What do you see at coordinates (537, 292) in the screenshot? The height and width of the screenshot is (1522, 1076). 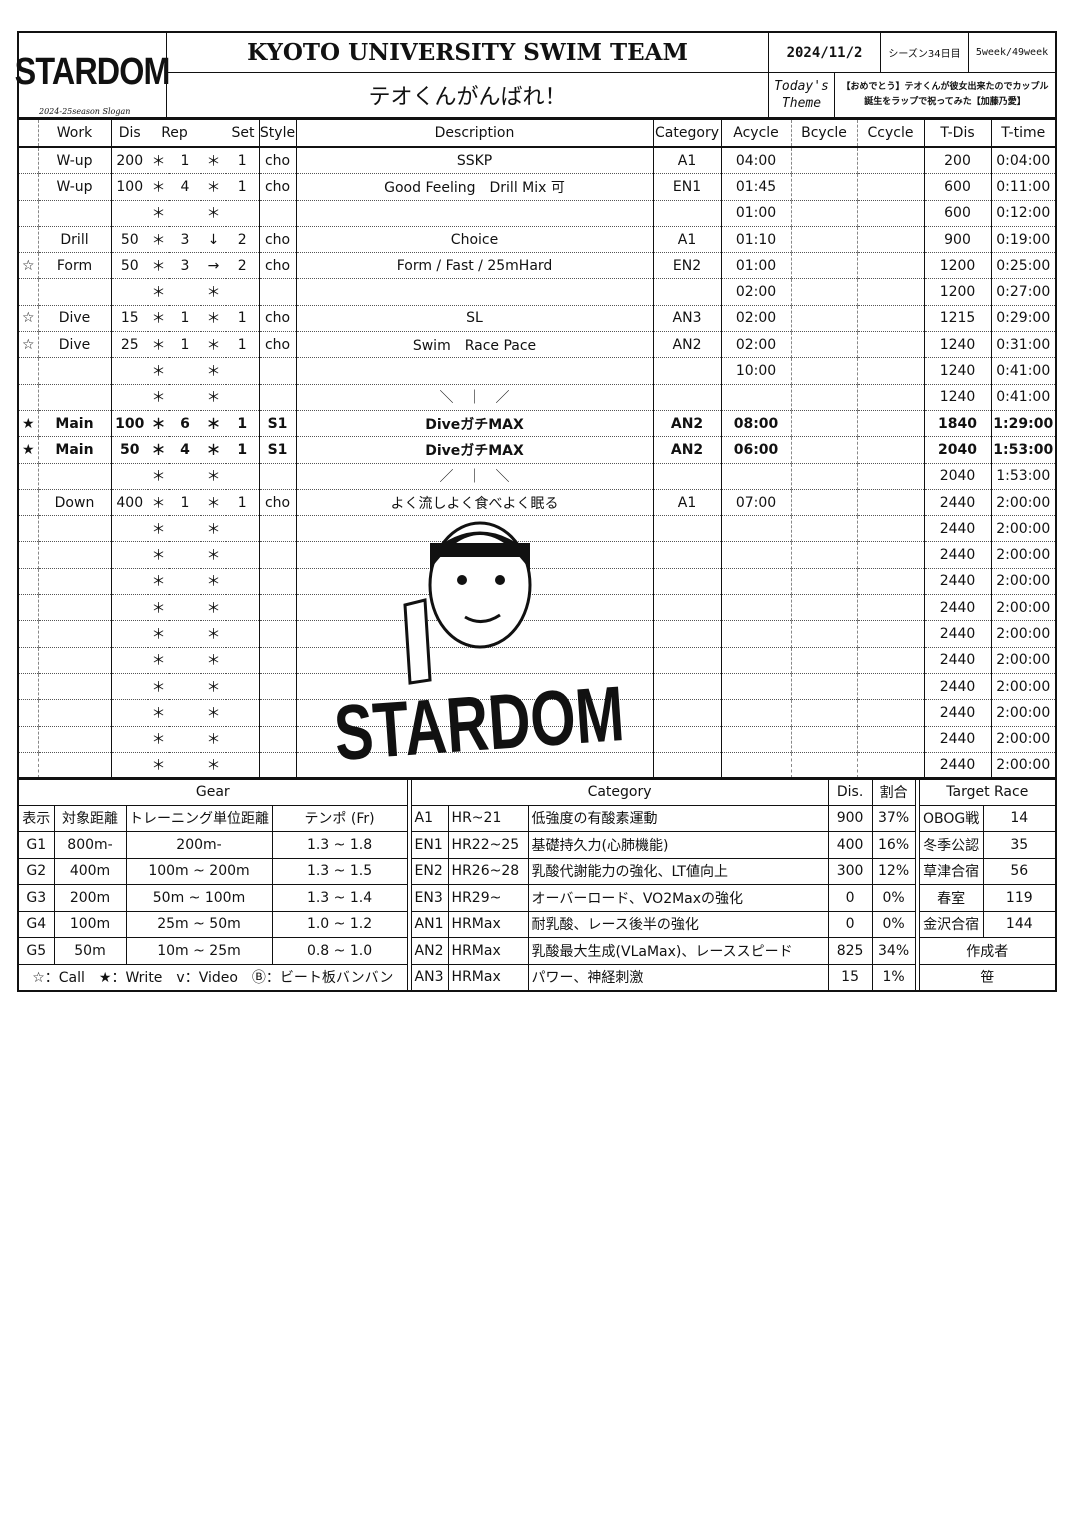 I see `table-row: ＊ ＊ 02:00 1200 0:27:00` at bounding box center [537, 292].